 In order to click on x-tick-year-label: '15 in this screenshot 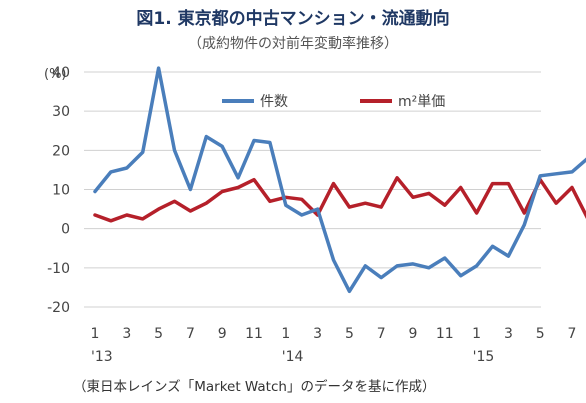, I will do `click(484, 357)`.